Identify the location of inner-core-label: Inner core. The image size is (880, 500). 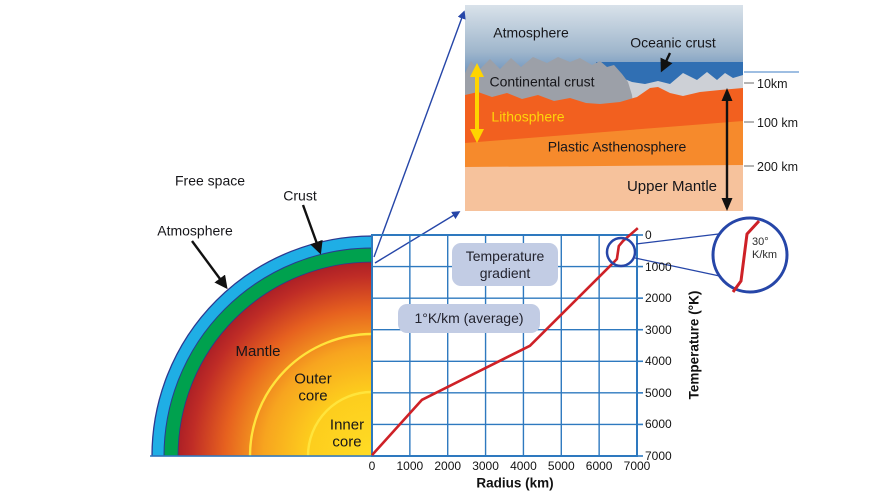
(347, 433).